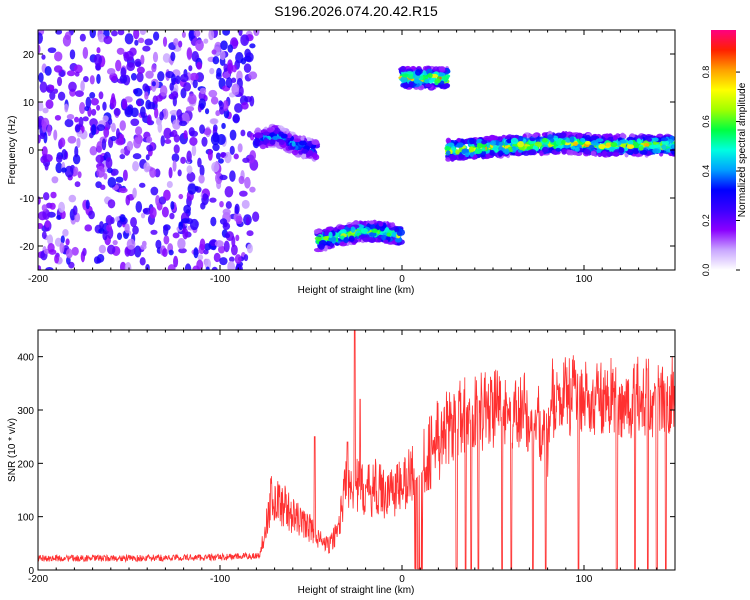 Image resolution: width=750 pixels, height=600 pixels. I want to click on x-tick-label: 100, so click(584, 579).